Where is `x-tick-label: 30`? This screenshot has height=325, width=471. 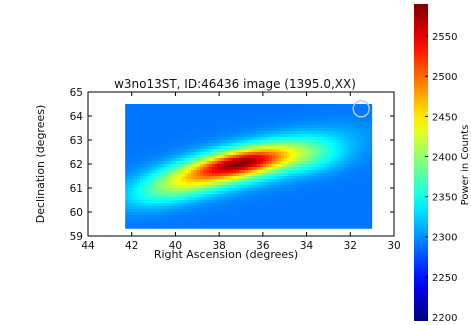 x-tick-label: 30 is located at coordinates (393, 246).